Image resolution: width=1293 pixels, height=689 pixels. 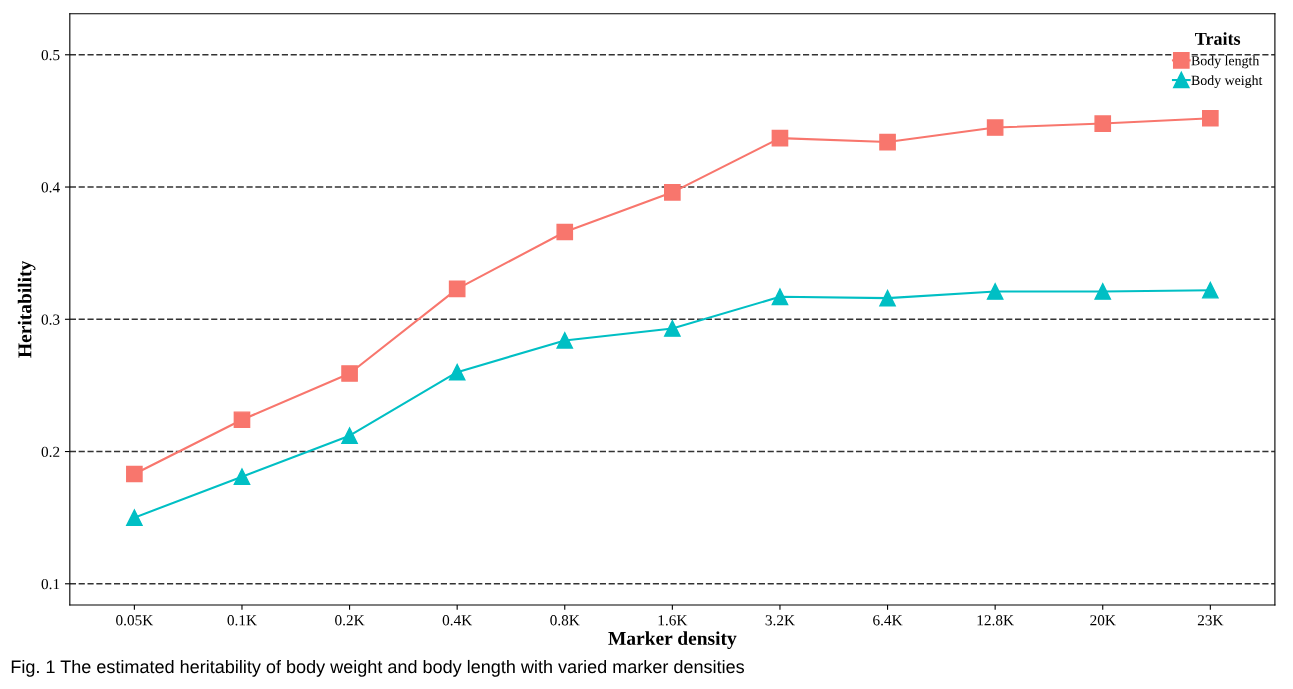 What do you see at coordinates (50, 55) in the screenshot?
I see `y-tick-label: 0.5` at bounding box center [50, 55].